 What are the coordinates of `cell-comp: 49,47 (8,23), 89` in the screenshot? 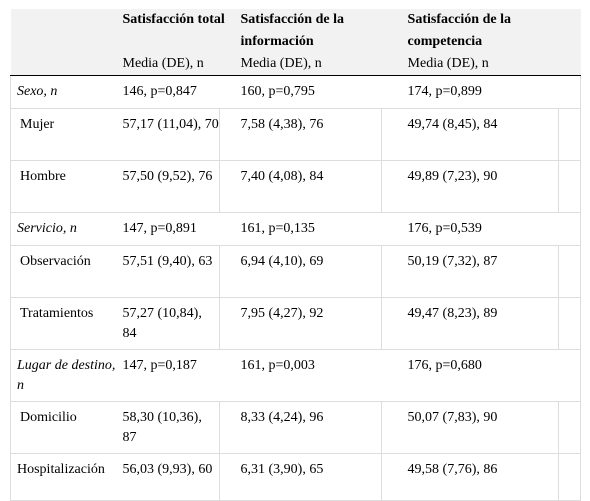 It's located at (481, 323).